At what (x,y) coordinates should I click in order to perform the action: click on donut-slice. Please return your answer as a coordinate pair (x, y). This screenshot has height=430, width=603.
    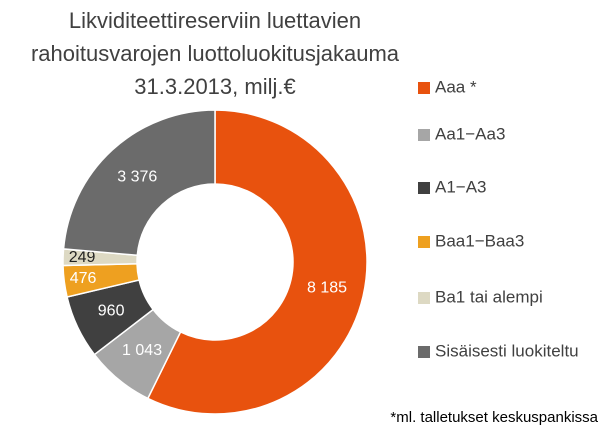
    Looking at the image, I should click on (139, 183).